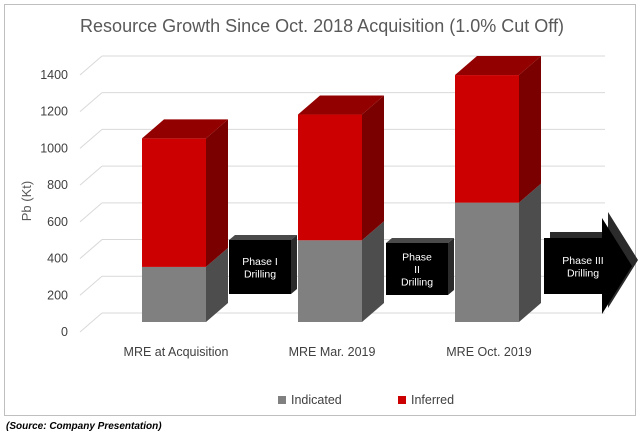 This screenshot has height=439, width=642. What do you see at coordinates (366, 400) in the screenshot?
I see `legend: Indicated Inferred` at bounding box center [366, 400].